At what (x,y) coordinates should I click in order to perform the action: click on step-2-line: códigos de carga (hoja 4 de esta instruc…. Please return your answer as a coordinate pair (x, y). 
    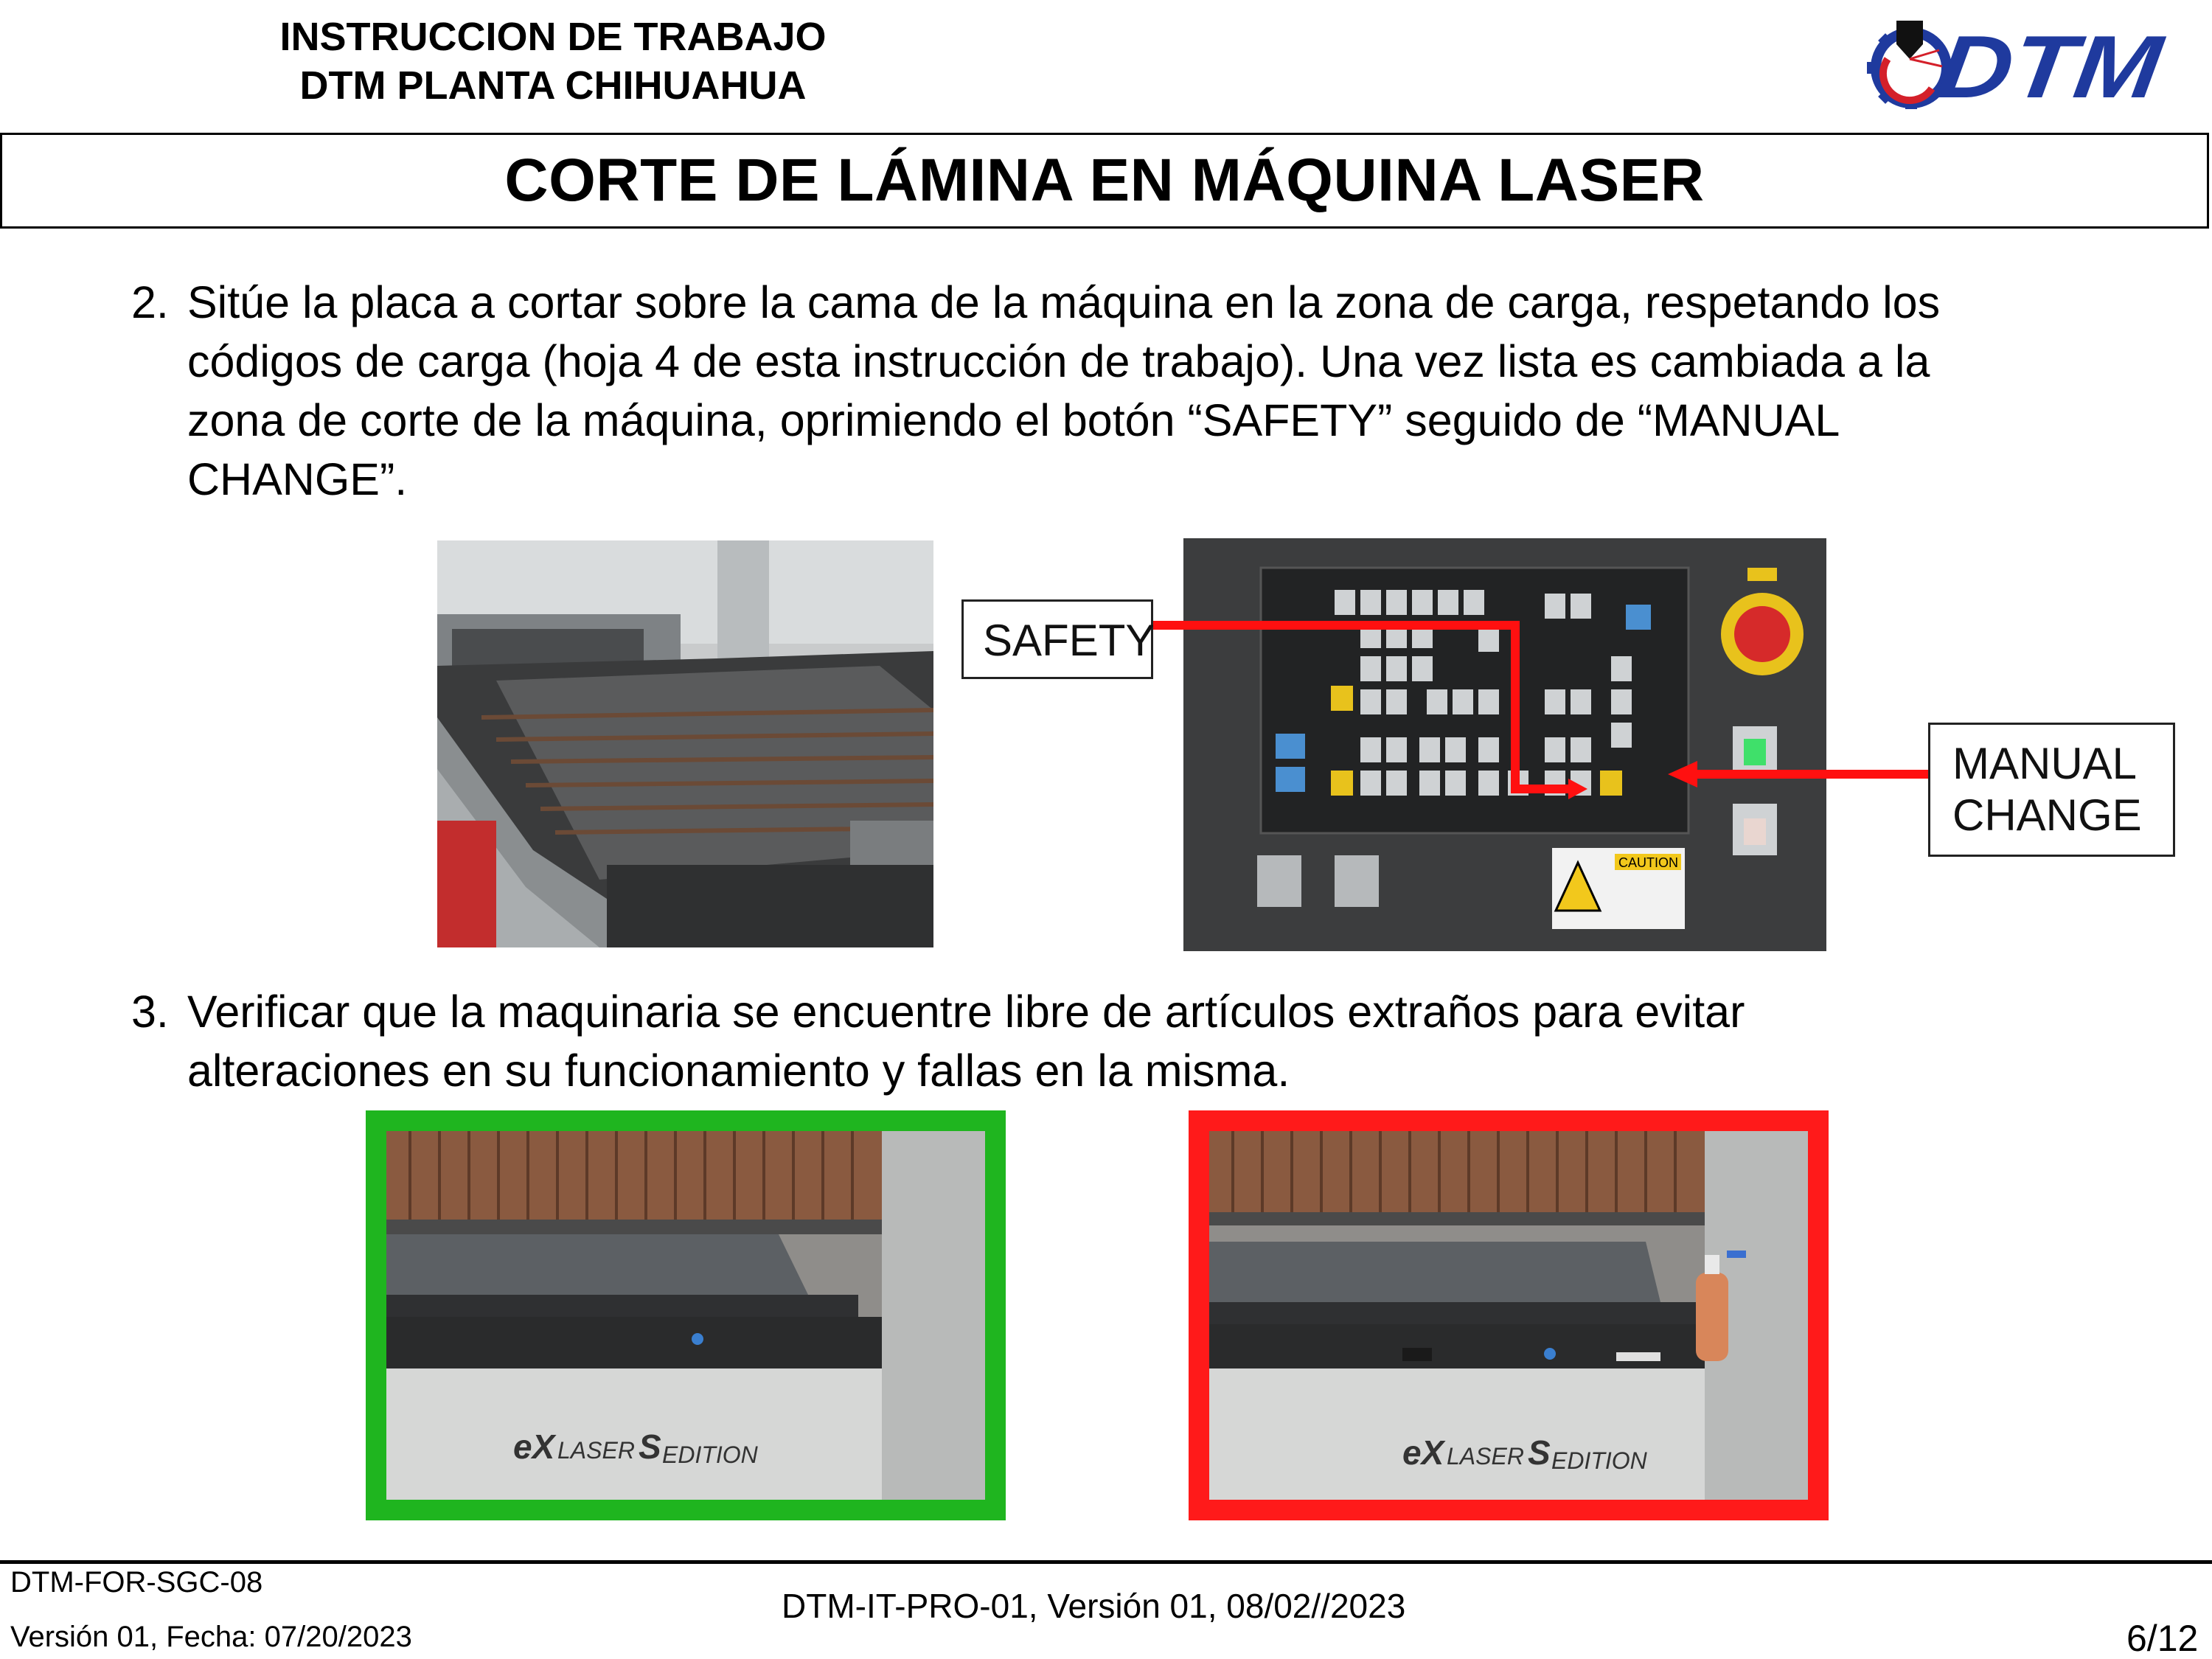
    Looking at the image, I should click on (1058, 361).